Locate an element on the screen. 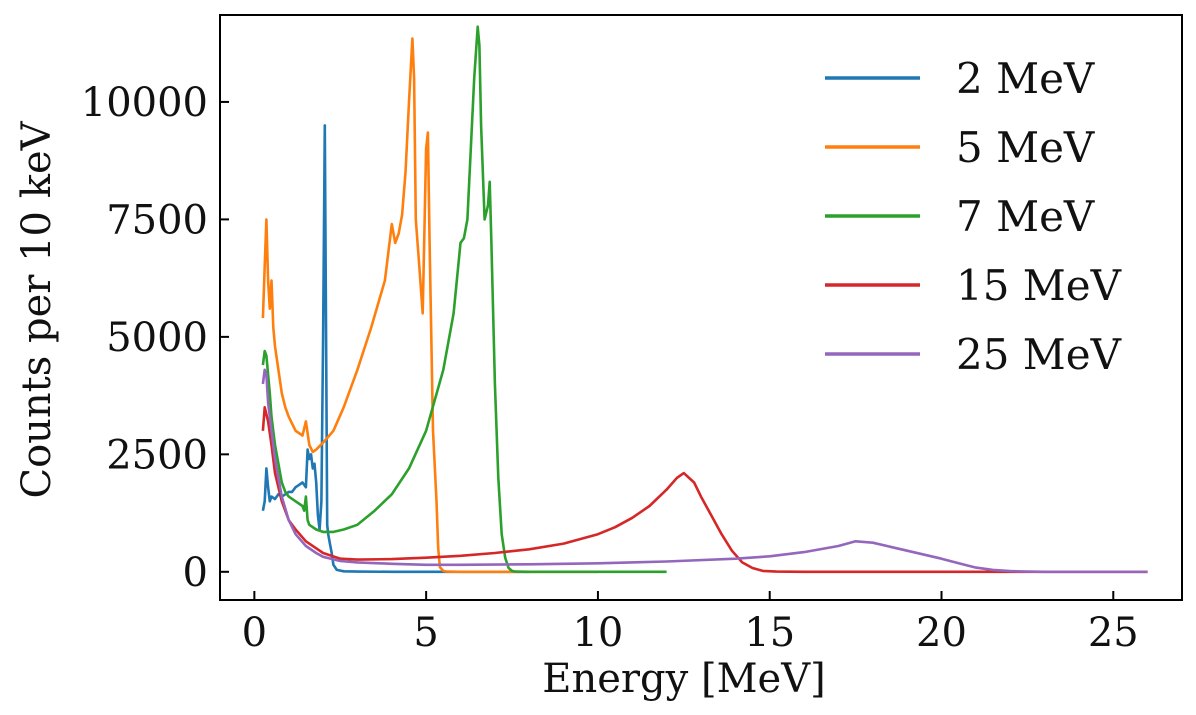 Image resolution: width=1196 pixels, height=715 pixels. x-tick-label: 0 is located at coordinates (254, 633).